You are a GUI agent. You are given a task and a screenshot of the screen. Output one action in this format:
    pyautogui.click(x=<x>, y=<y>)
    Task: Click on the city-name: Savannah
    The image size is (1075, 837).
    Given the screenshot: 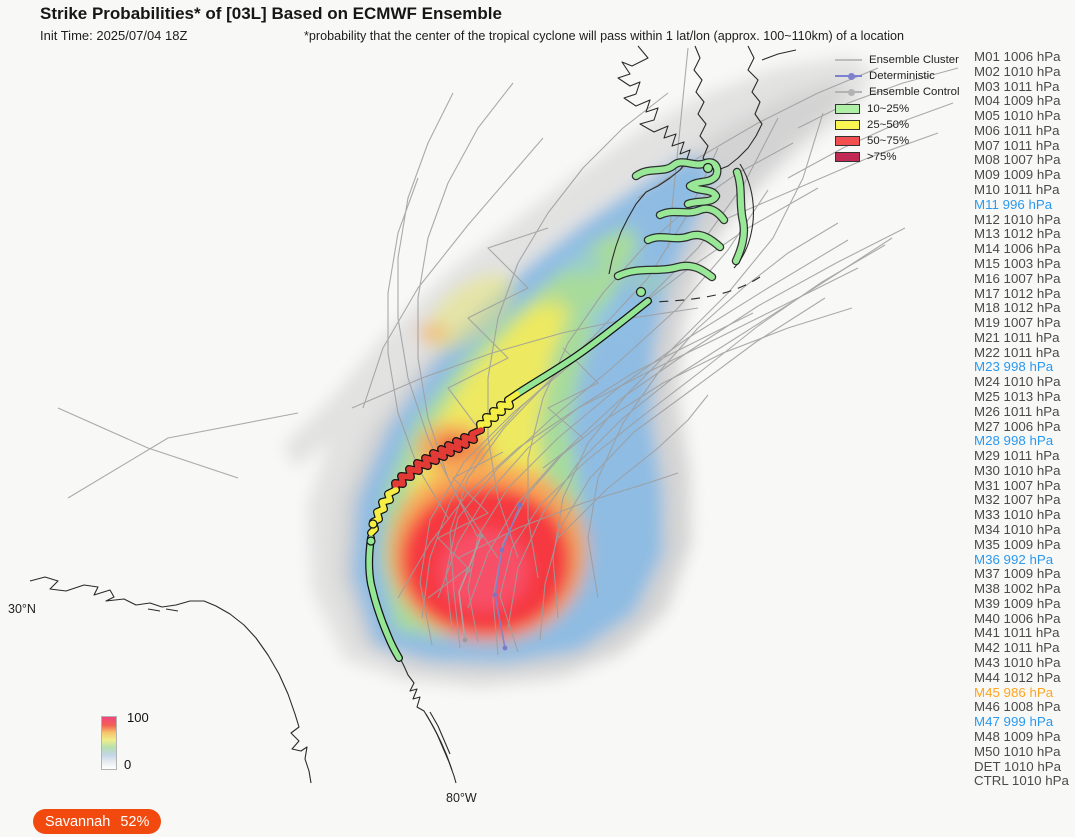 What is the action you would take?
    pyautogui.click(x=78, y=821)
    